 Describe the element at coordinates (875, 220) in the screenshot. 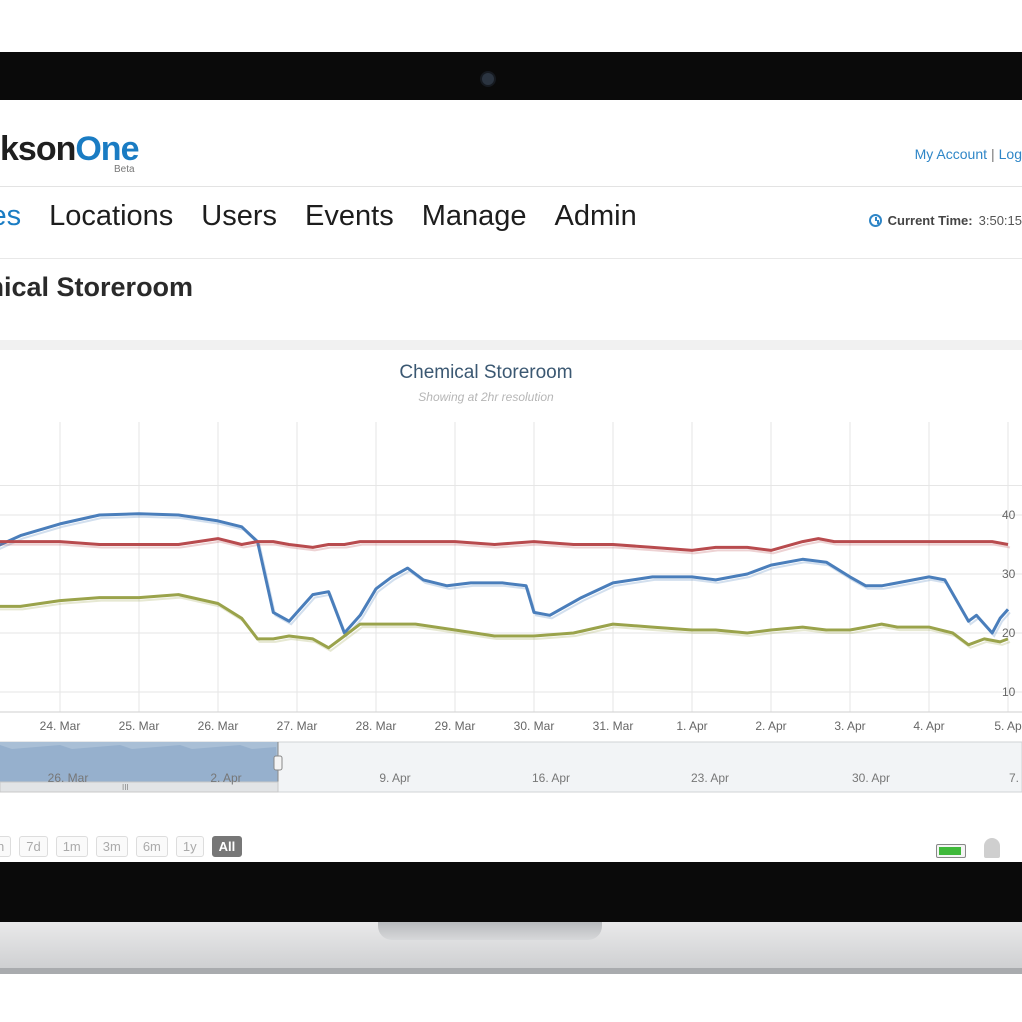

I see `clock-icon` at that location.